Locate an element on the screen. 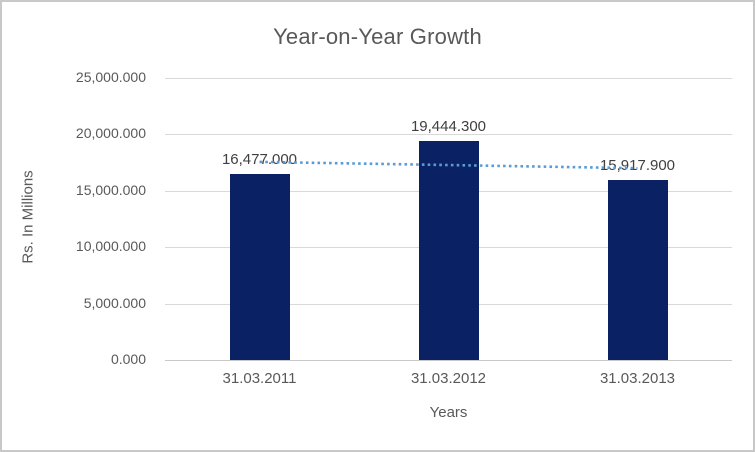 The height and width of the screenshot is (452, 755). bar-31.03.2012 is located at coordinates (448, 250).